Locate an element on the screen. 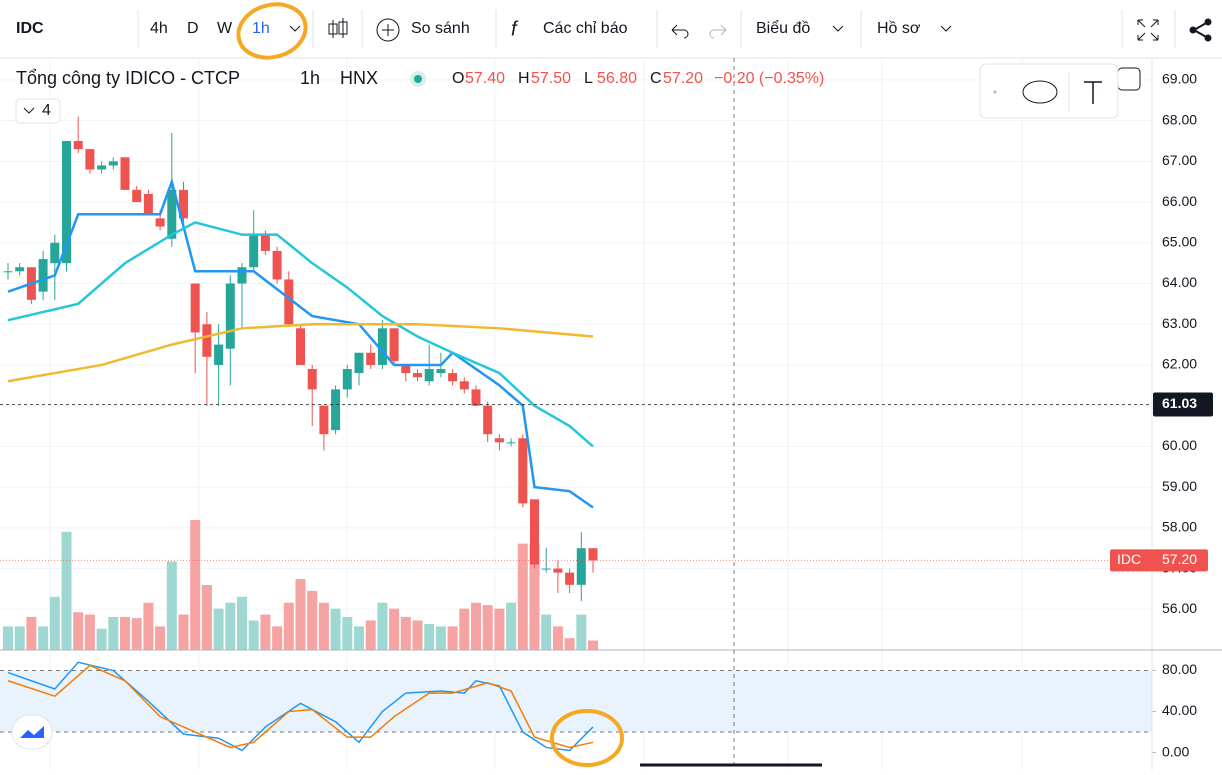 This screenshot has width=1222, height=775. ohlc-key: L is located at coordinates (588, 78).